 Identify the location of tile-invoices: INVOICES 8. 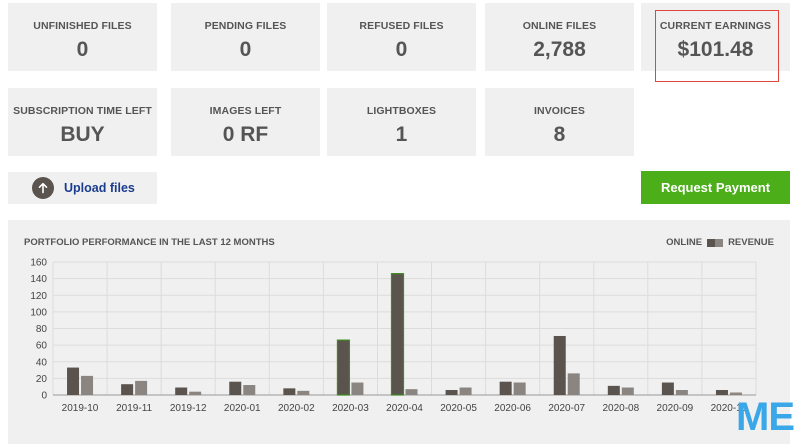
(559, 122).